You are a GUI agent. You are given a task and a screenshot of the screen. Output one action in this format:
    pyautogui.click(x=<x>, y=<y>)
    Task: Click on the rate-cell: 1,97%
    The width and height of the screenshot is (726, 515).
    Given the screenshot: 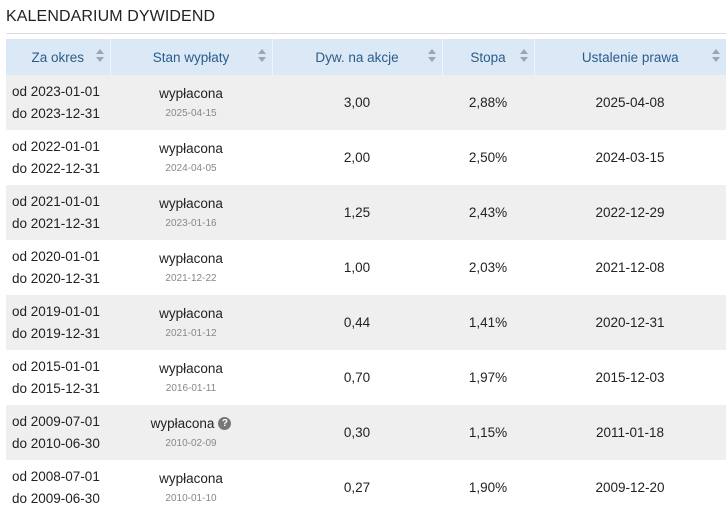 What is the action you would take?
    pyautogui.click(x=488, y=377)
    